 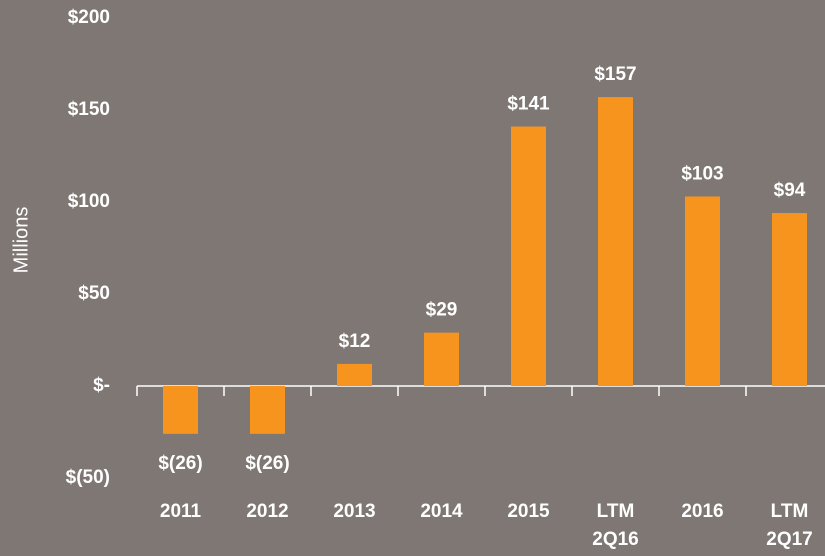 What do you see at coordinates (615, 525) in the screenshot?
I see `x-tick-label: LTM 2Q16` at bounding box center [615, 525].